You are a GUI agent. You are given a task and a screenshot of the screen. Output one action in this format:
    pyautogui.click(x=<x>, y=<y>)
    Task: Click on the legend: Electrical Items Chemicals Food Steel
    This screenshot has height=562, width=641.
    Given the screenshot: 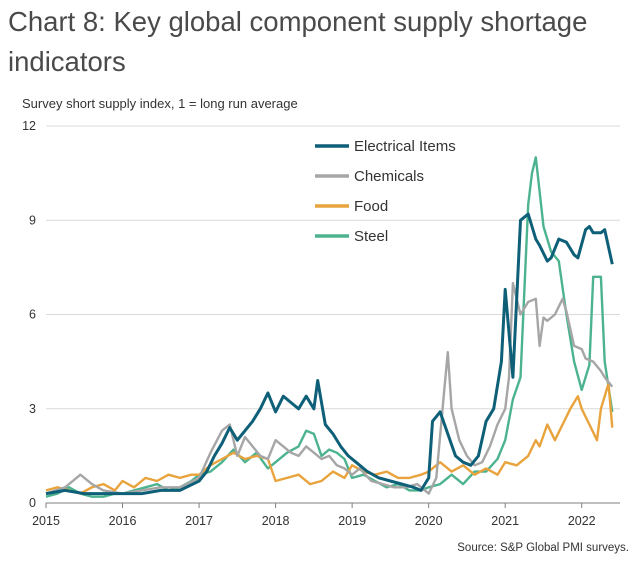 What is the action you would take?
    pyautogui.click(x=385, y=191)
    